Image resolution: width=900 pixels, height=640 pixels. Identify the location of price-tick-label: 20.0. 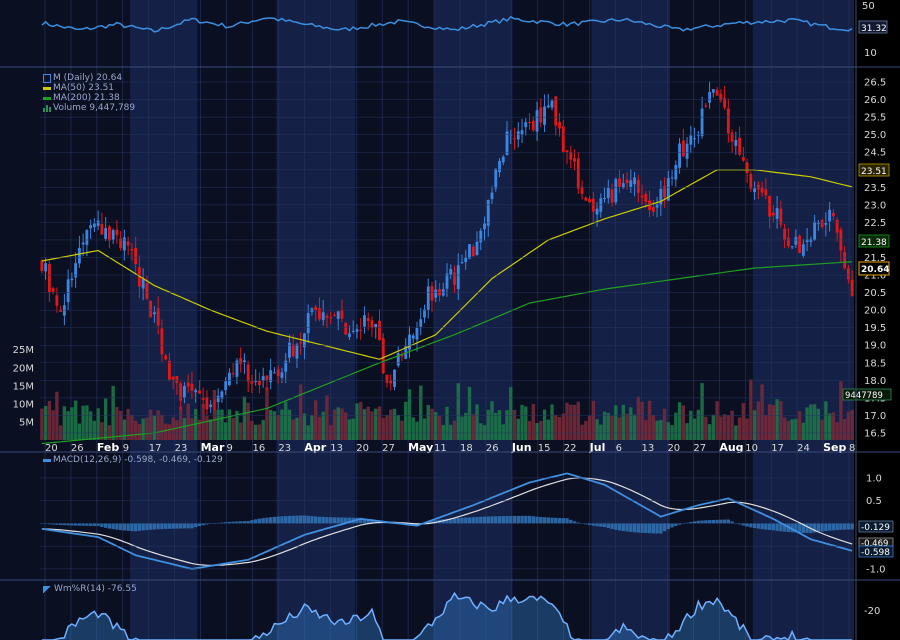
(875, 311).